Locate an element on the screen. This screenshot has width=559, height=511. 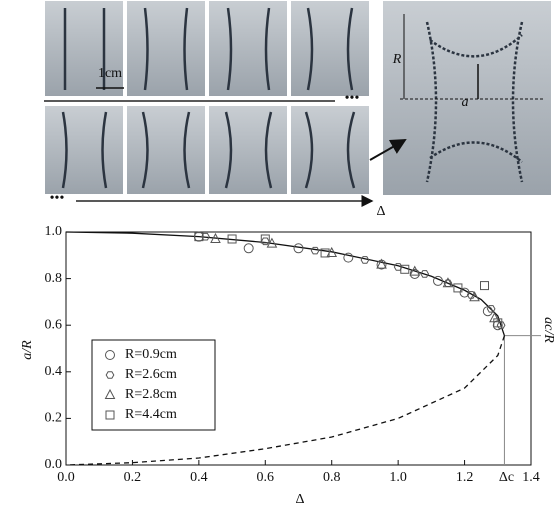
y-tick-label: 0.2 is located at coordinates (54, 418).